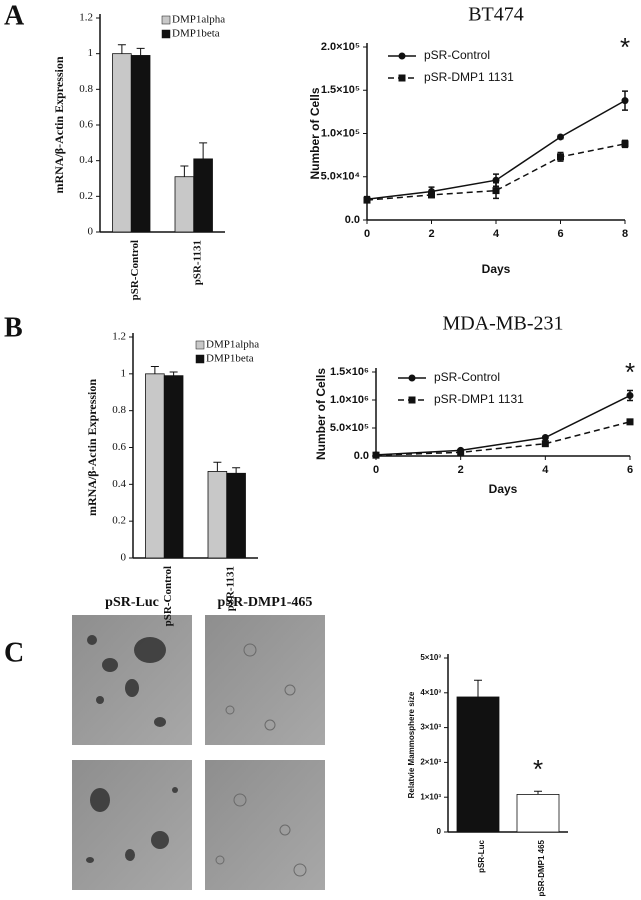 The width and height of the screenshot is (641, 900). I want to click on y-tick-label: 3×10³, so click(430, 727).